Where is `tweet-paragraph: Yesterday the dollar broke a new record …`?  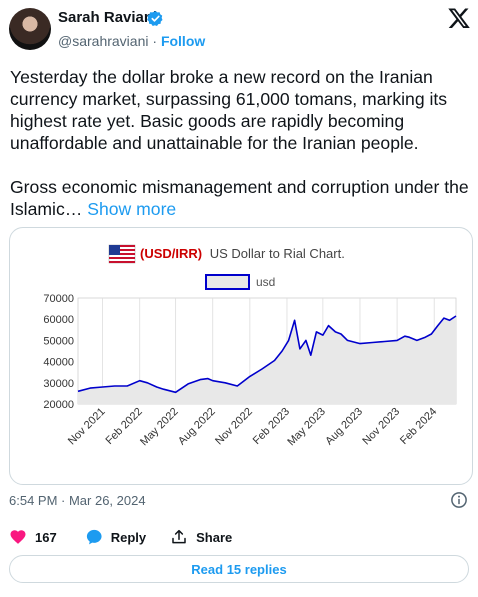
tweet-paragraph: Yesterday the dollar broke a new record … is located at coordinates (229, 110).